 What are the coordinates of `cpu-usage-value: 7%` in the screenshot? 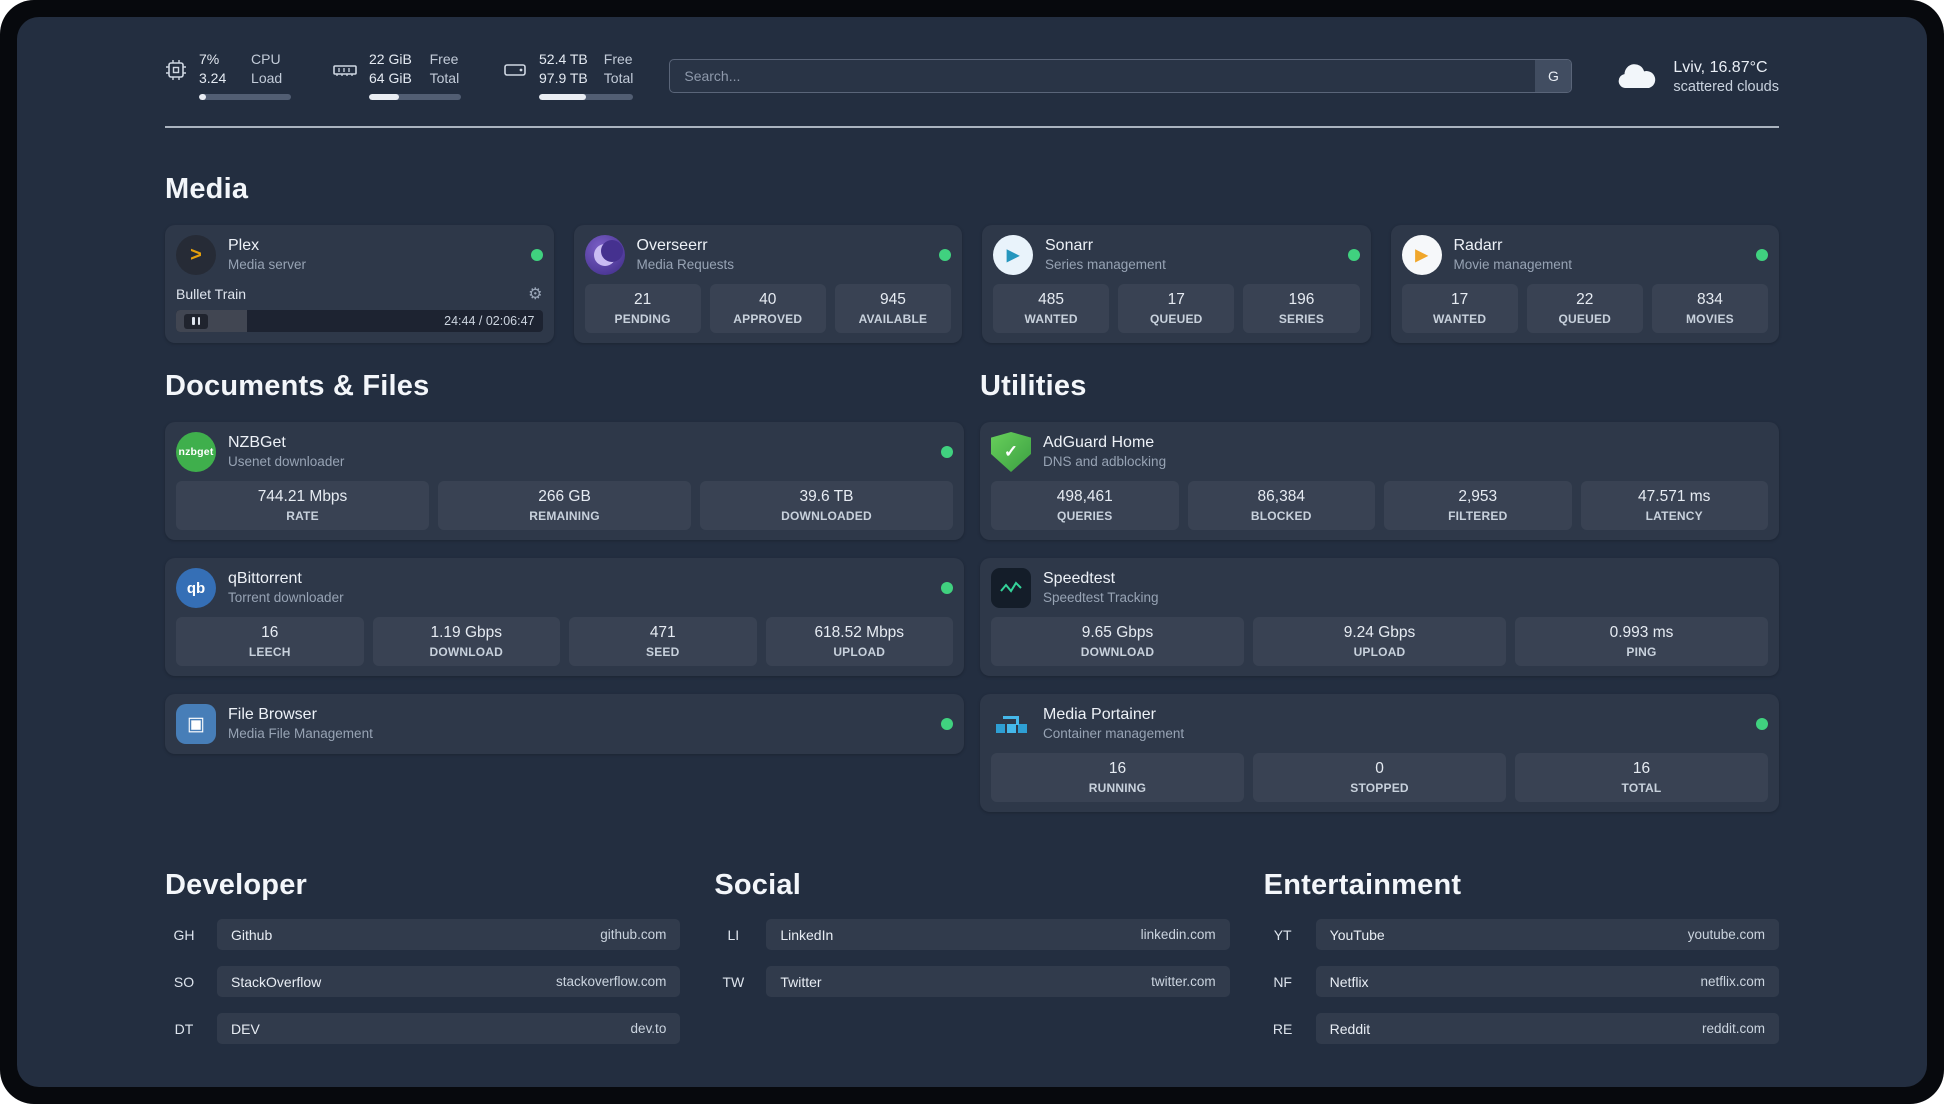 It's located at (209, 59).